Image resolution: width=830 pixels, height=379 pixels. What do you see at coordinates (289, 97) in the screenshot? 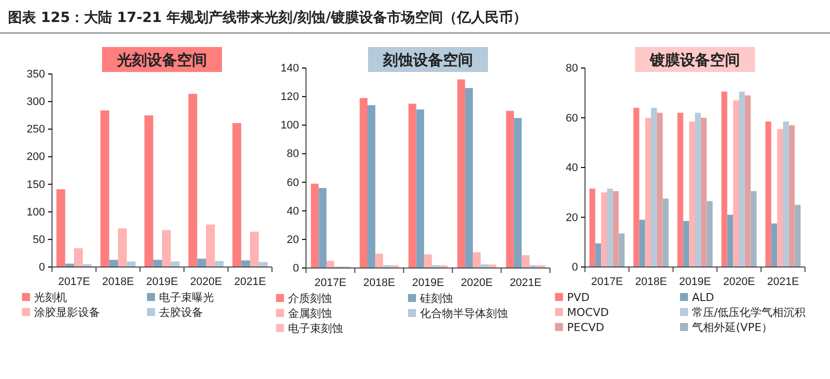
I see `y-tick-label: 120` at bounding box center [289, 97].